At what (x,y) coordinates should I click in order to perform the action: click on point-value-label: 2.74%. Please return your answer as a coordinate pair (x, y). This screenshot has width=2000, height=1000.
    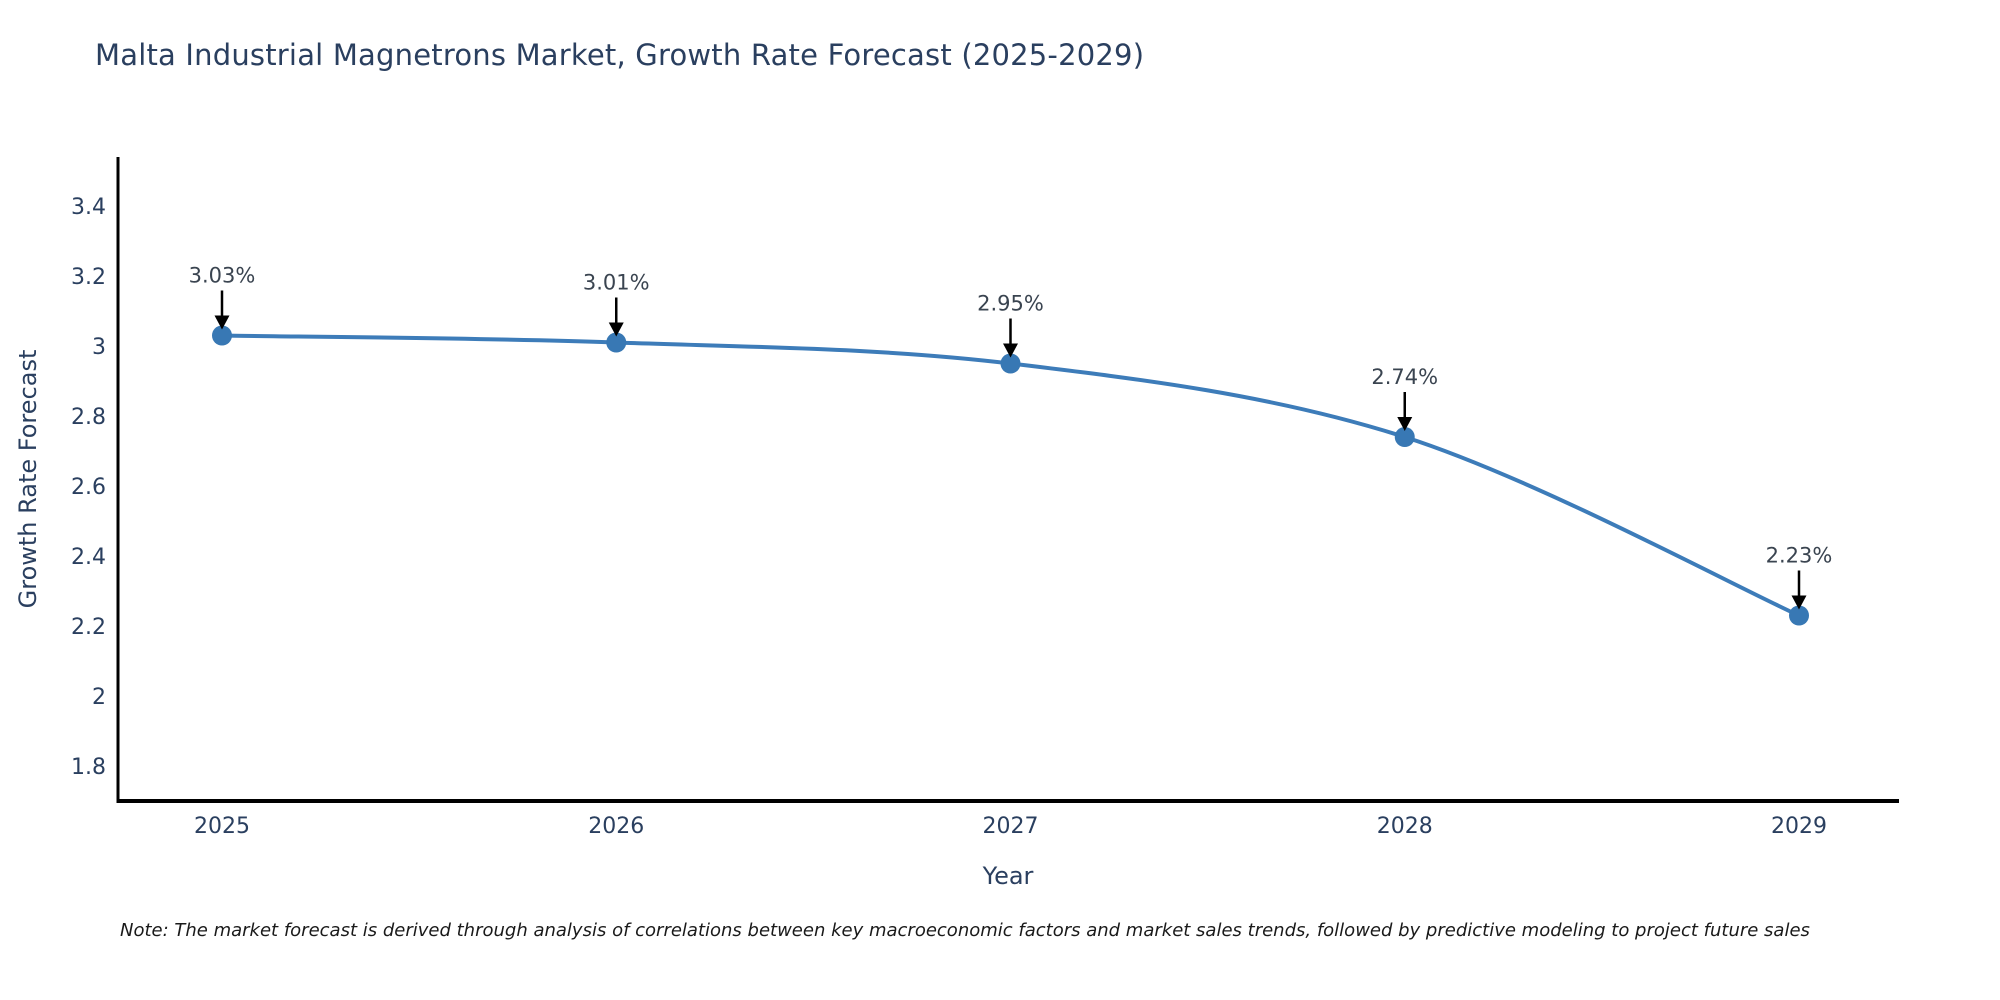
    Looking at the image, I should click on (1404, 377).